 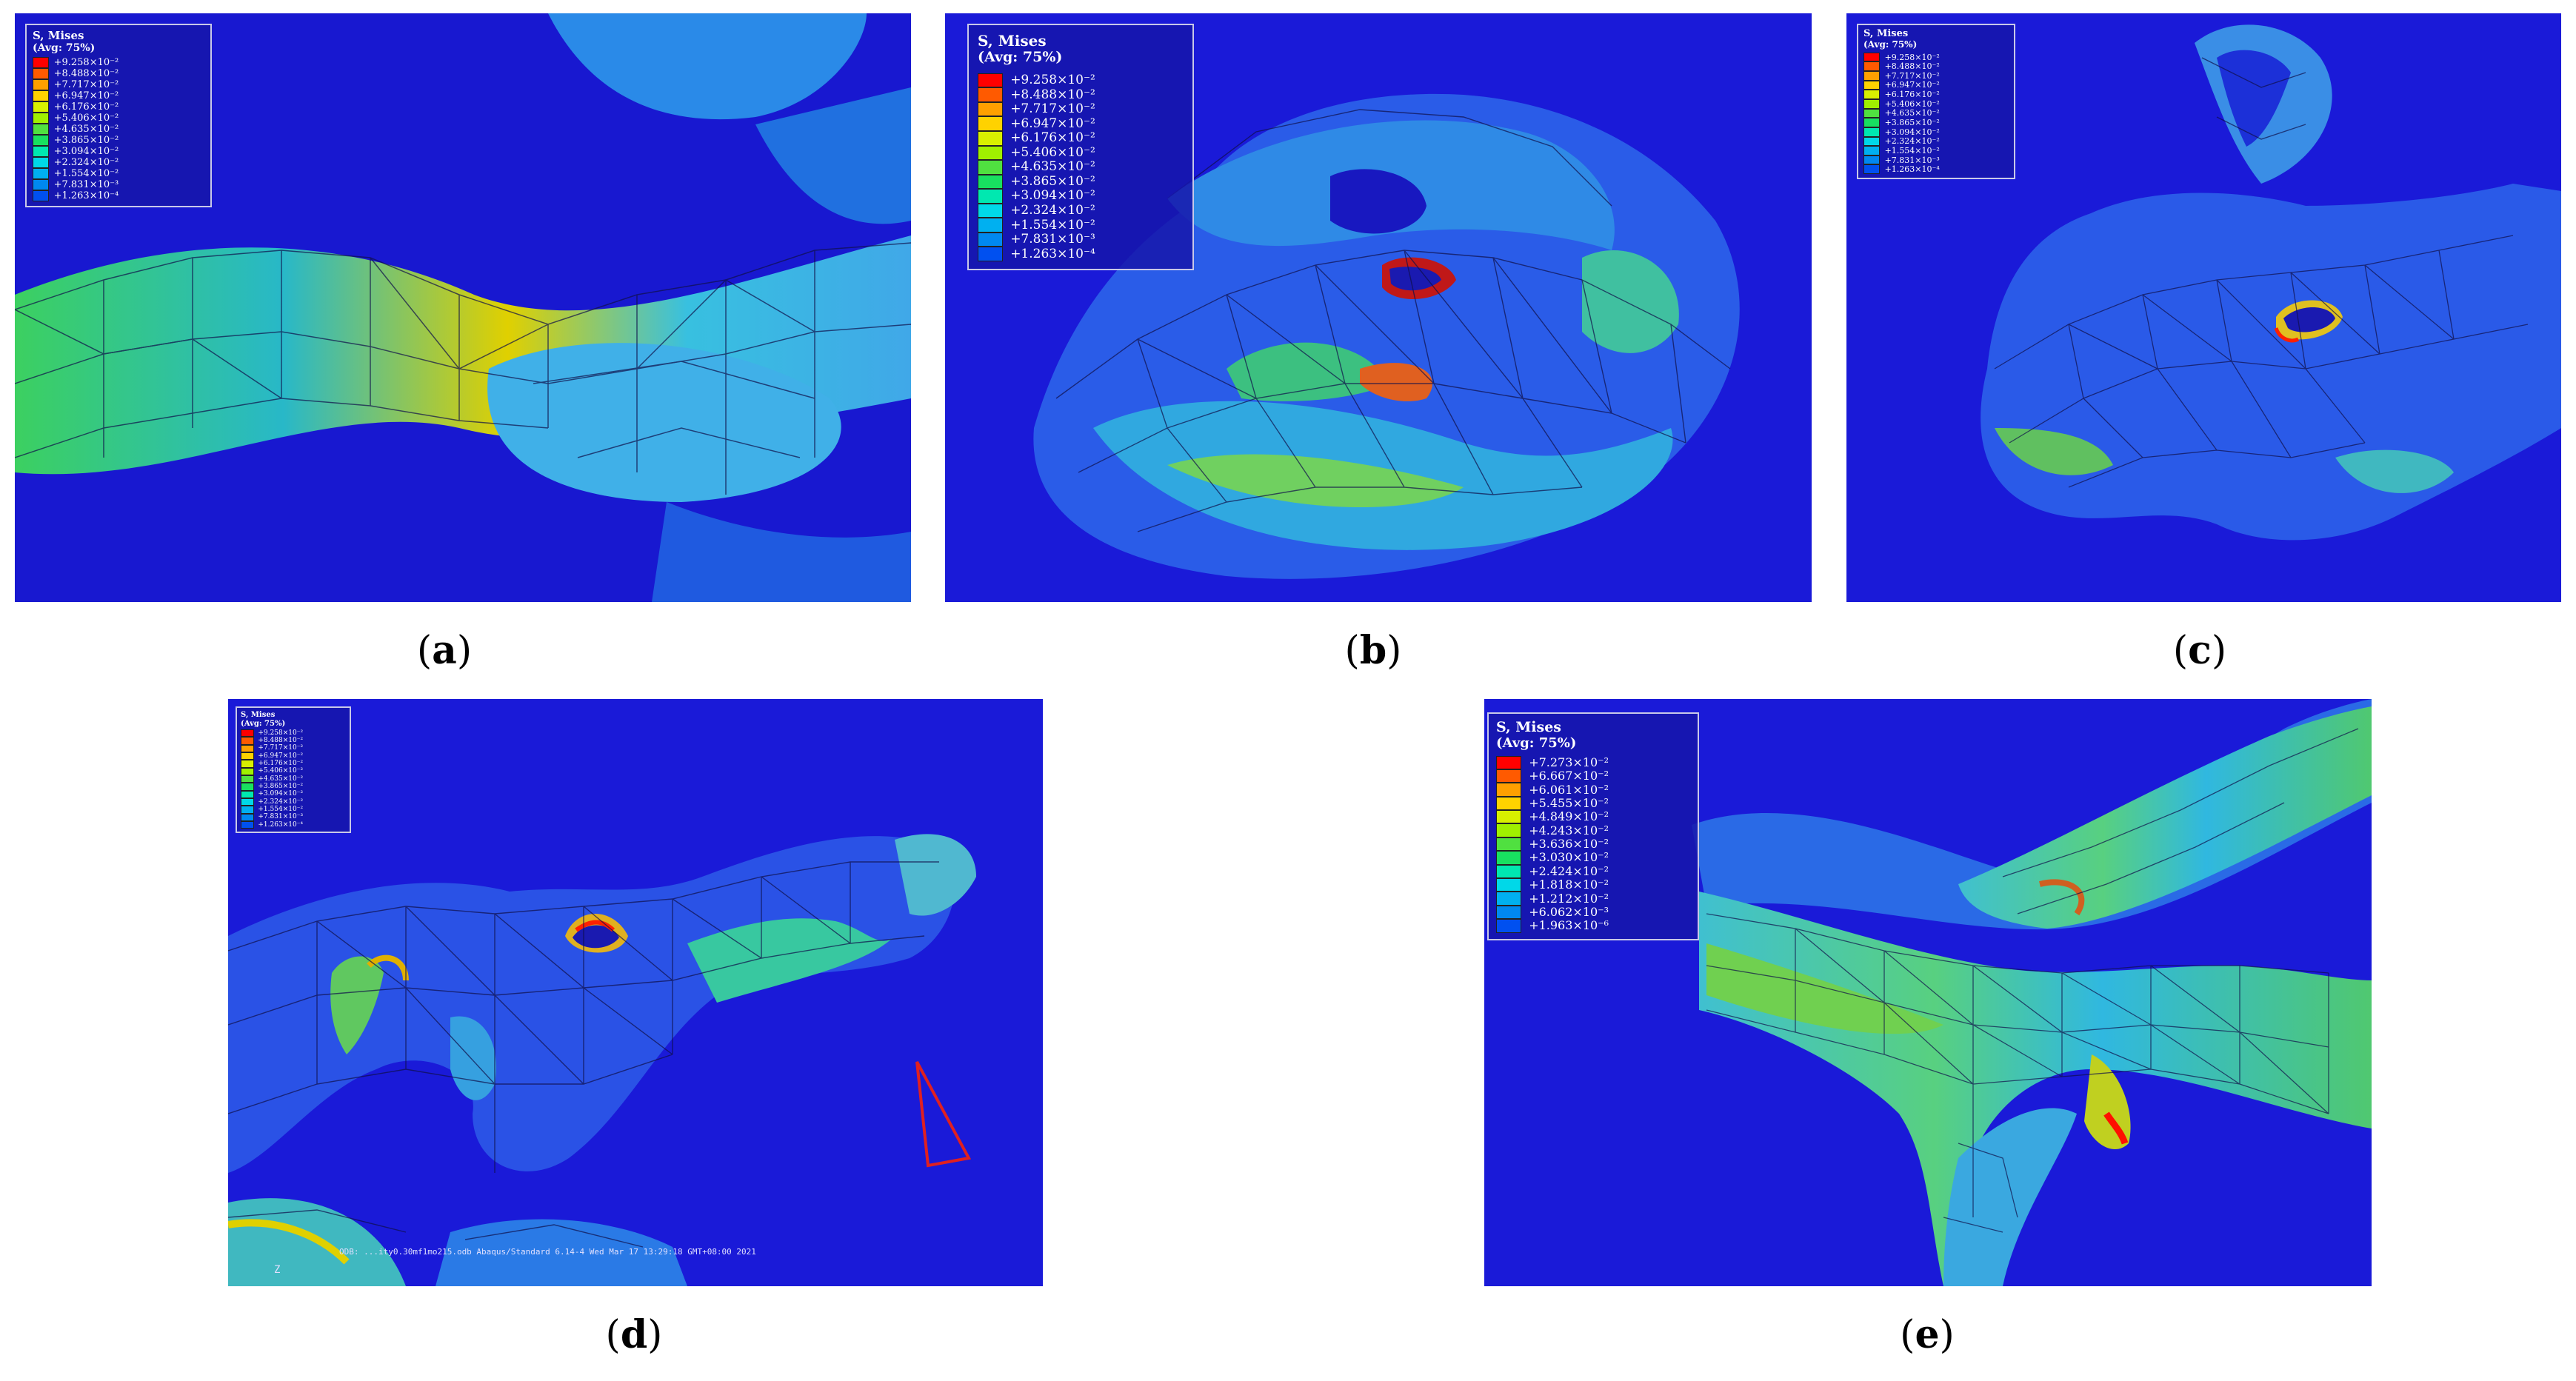 I want to click on legend-row: +1.212×10⁻², so click(x=1593, y=898).